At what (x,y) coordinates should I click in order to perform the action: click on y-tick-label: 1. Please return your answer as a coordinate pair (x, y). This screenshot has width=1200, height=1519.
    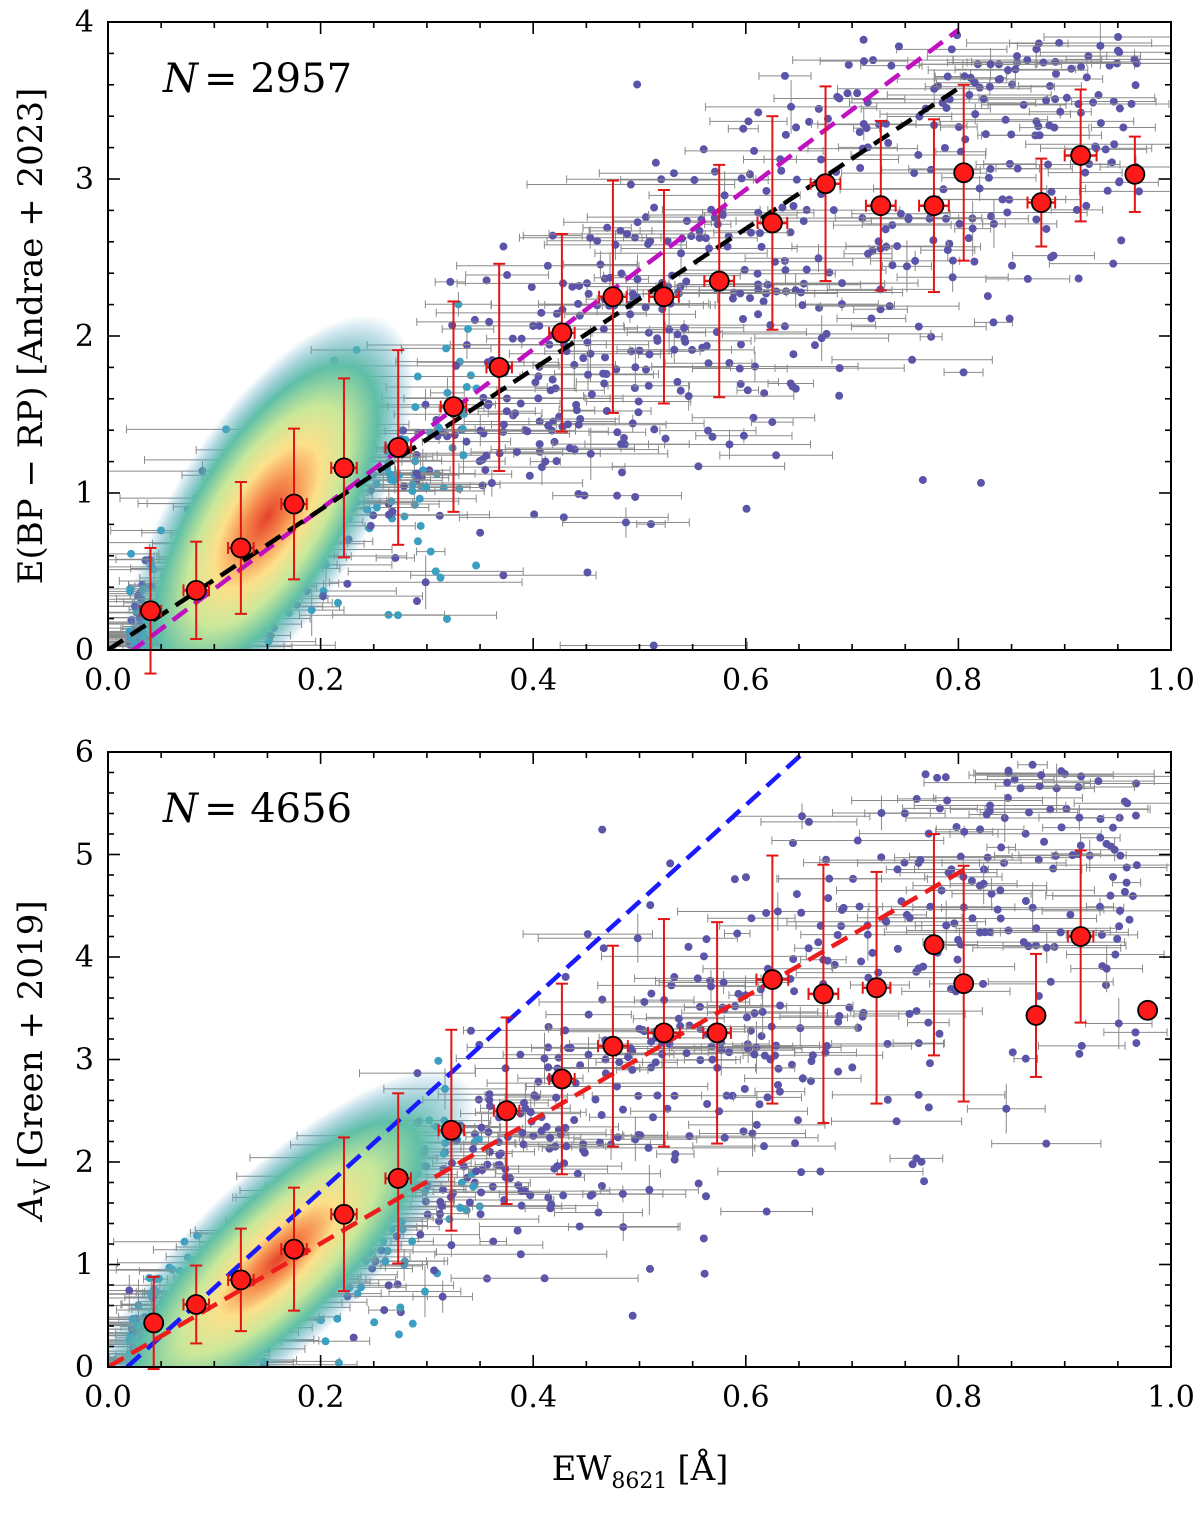
    Looking at the image, I should click on (84, 493).